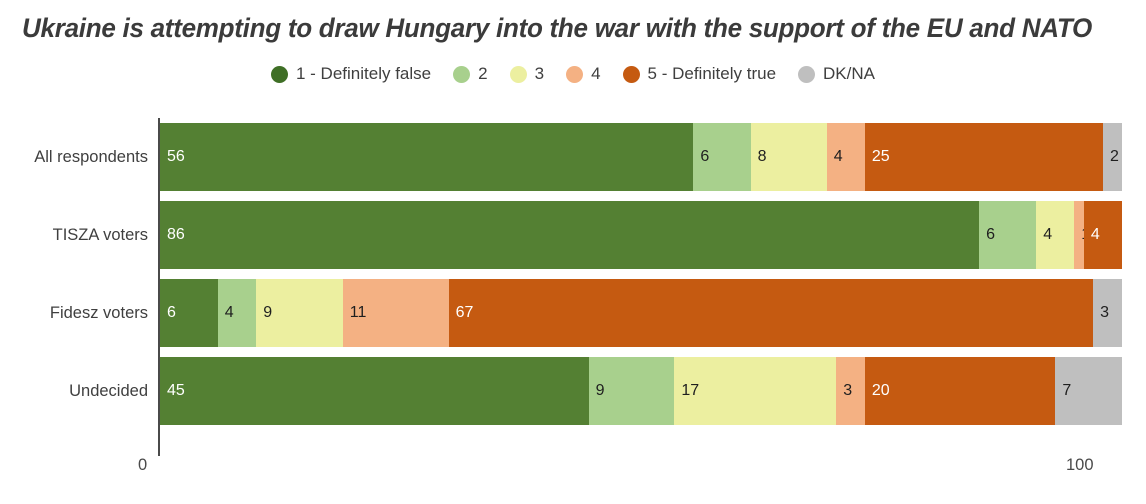 Image resolution: width=1146 pixels, height=504 pixels. What do you see at coordinates (807, 74) in the screenshot?
I see `legend-dot-dkna` at bounding box center [807, 74].